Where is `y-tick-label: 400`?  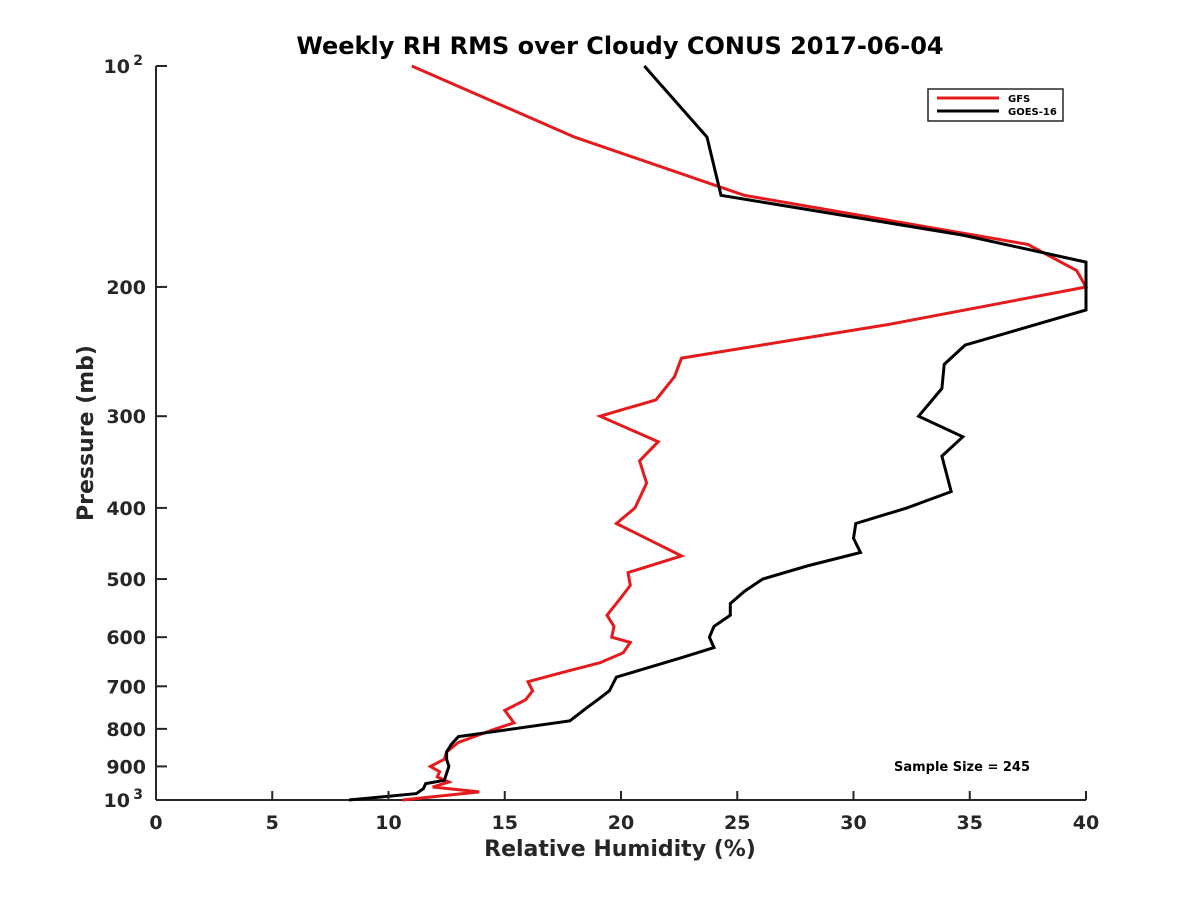 y-tick-label: 400 is located at coordinates (126, 509).